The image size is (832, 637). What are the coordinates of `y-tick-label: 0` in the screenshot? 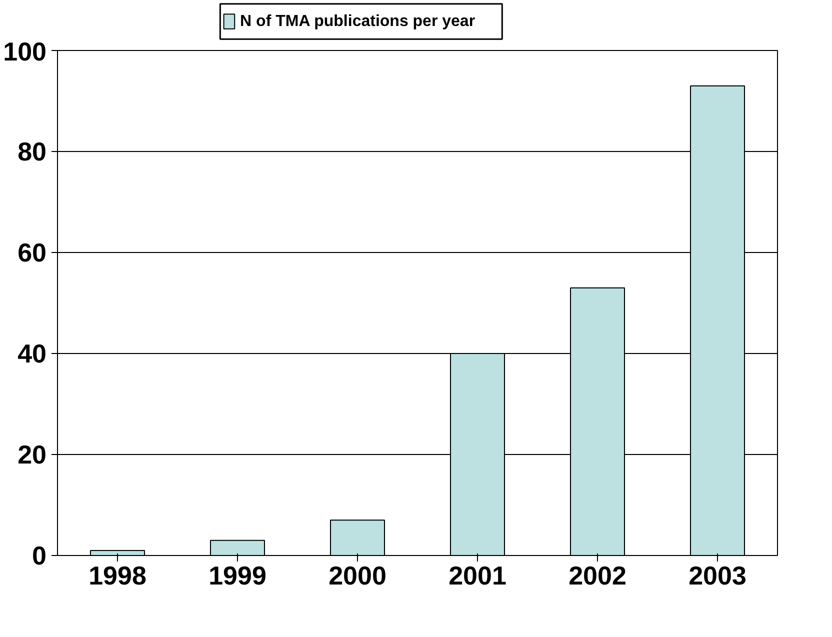 It's located at (39, 555).